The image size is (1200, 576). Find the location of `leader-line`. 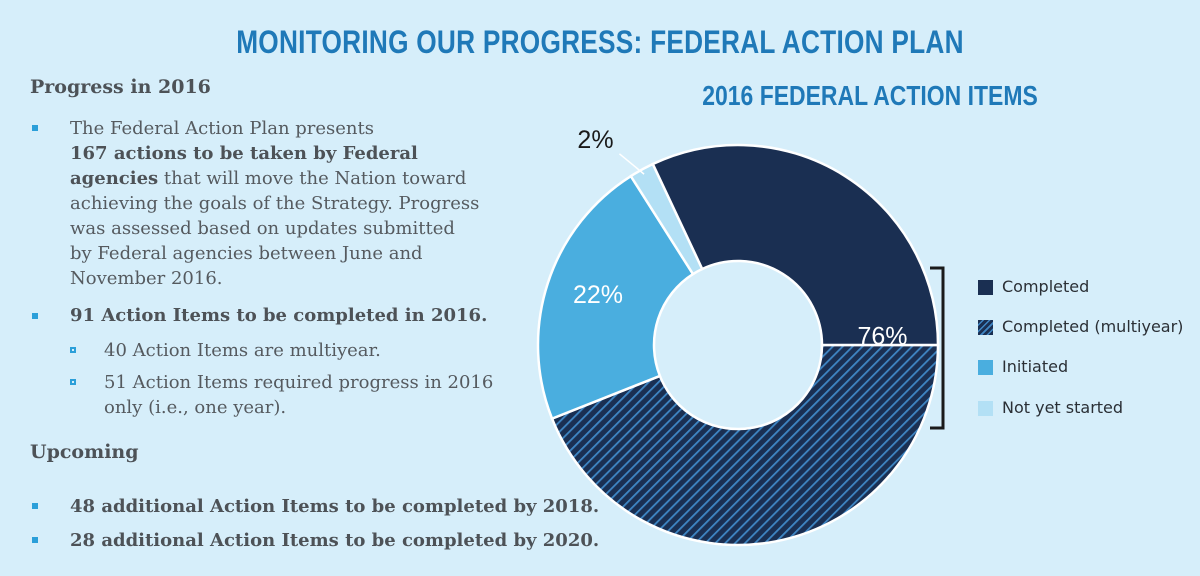

leader-line is located at coordinates (631, 164).